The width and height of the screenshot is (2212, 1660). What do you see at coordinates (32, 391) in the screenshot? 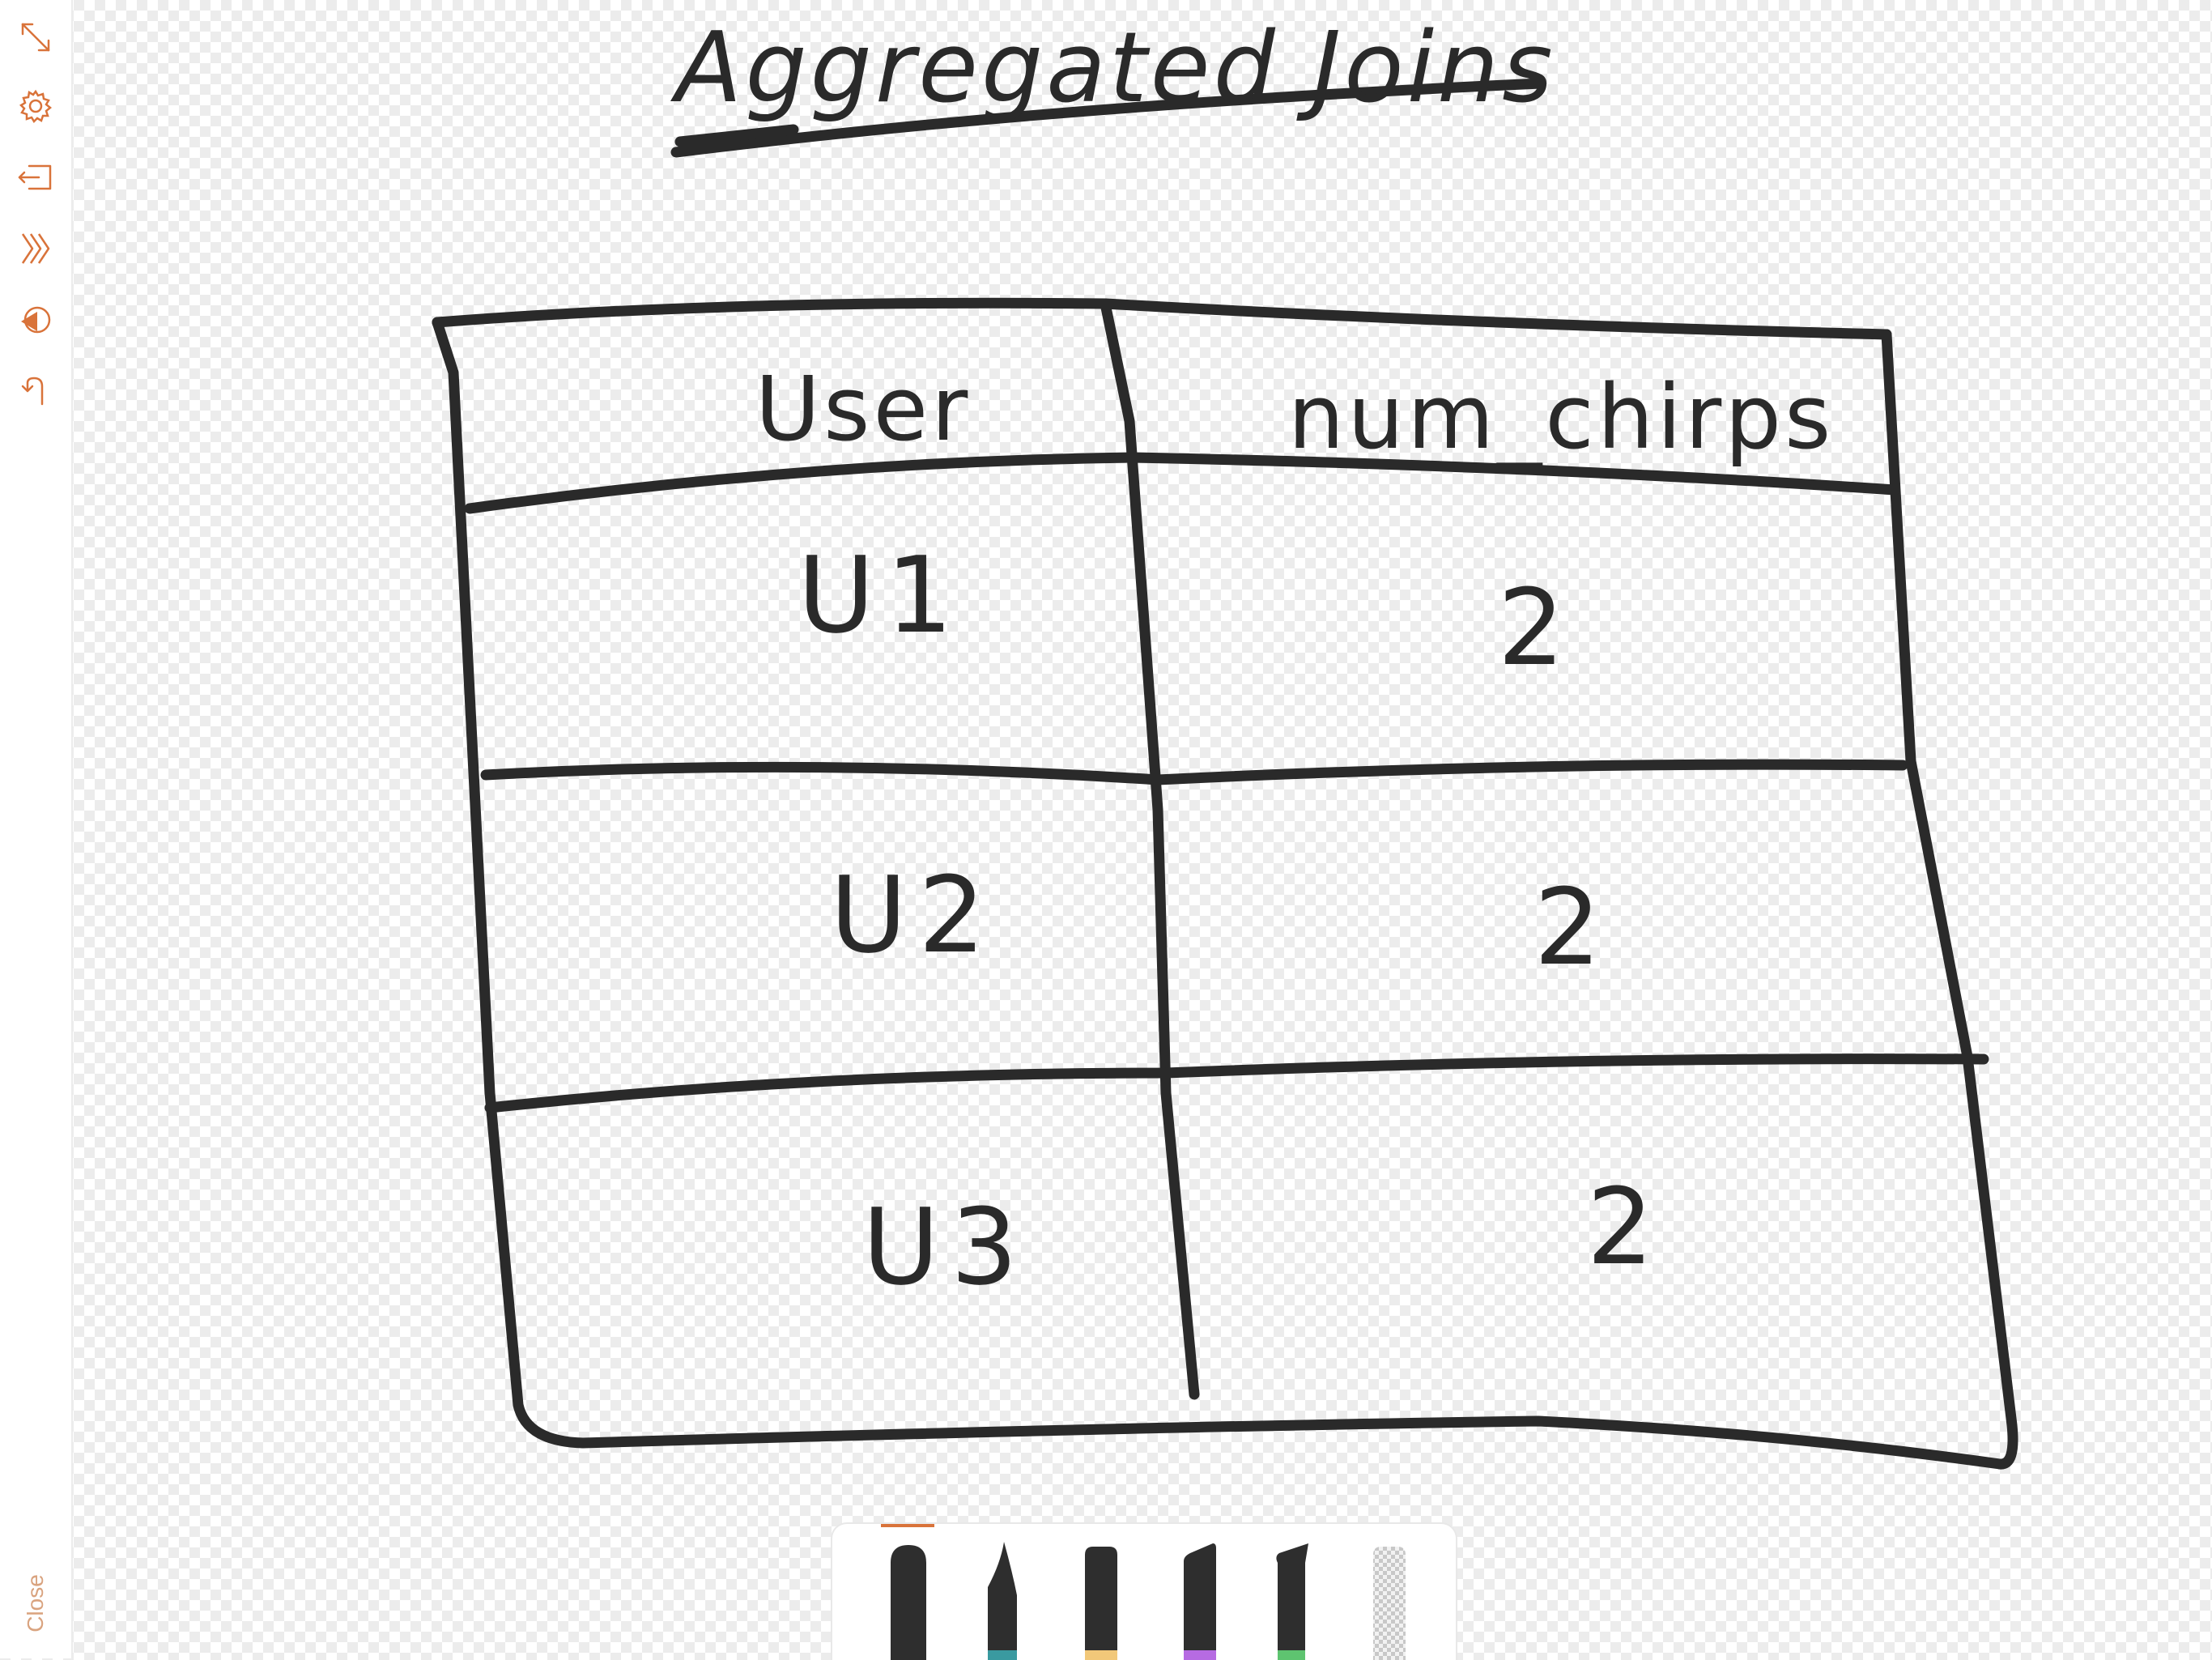
I see `undo-icon` at bounding box center [32, 391].